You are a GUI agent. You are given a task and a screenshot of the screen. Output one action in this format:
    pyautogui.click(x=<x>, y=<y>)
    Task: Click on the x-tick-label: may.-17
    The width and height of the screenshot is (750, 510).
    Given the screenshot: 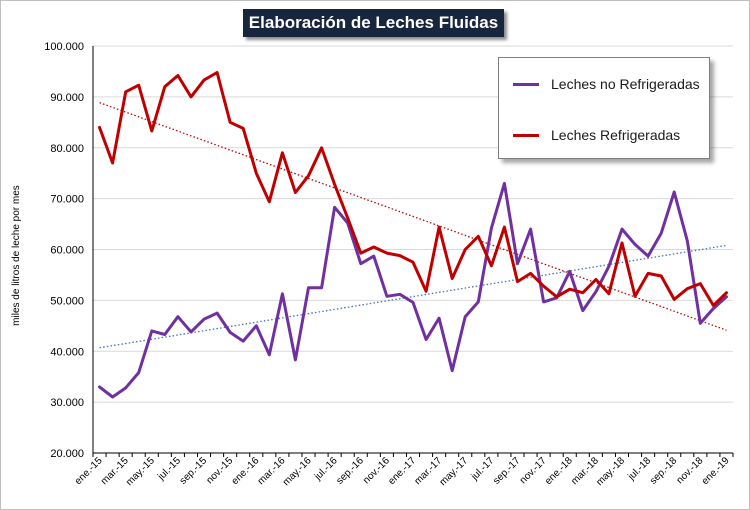 What is the action you would take?
    pyautogui.click(x=454, y=471)
    